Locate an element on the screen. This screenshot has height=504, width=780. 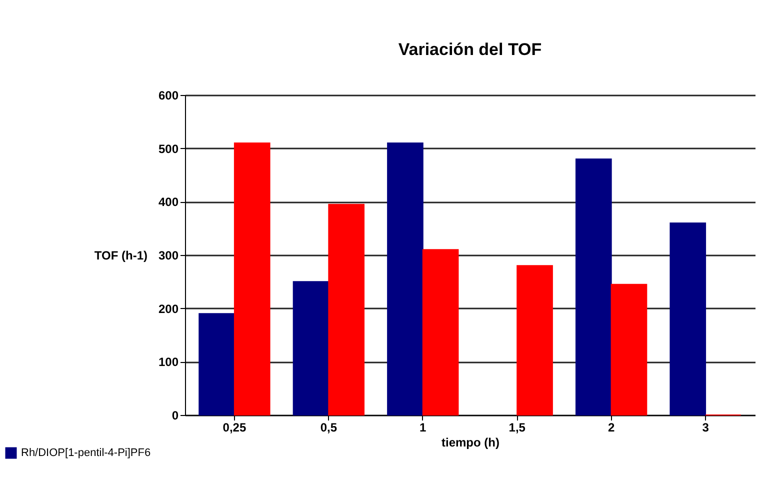
x-tick-label: 1,5 is located at coordinates (517, 427).